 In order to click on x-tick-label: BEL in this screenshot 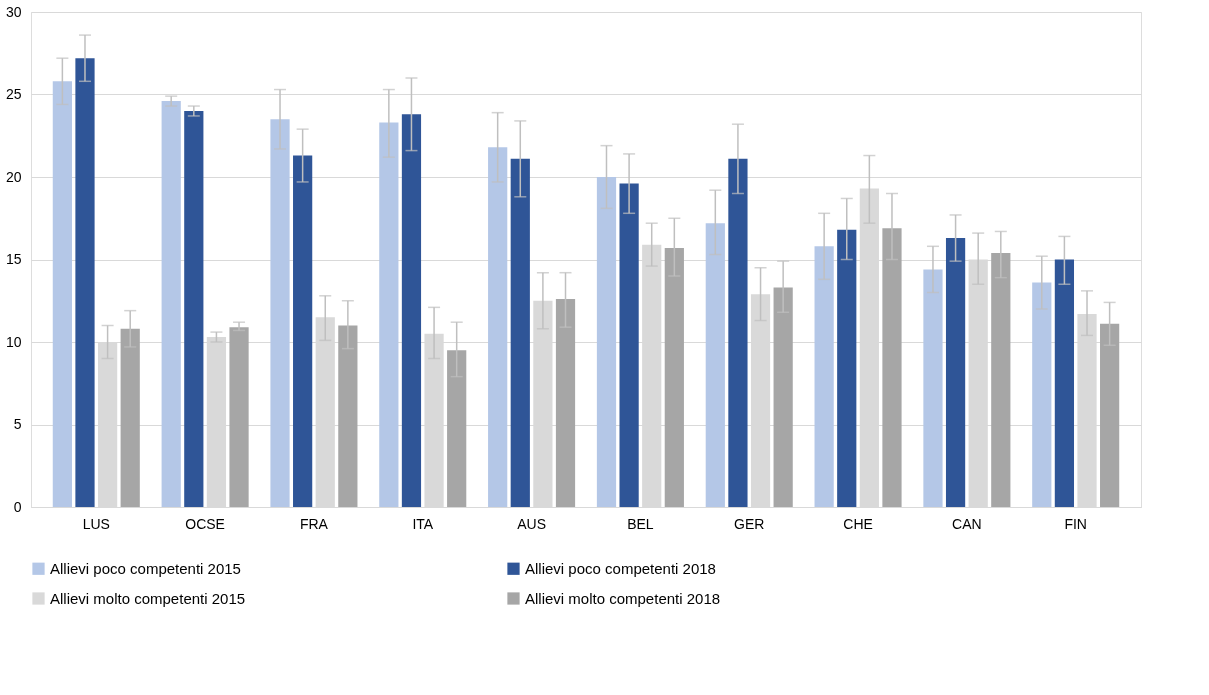, I will do `click(640, 523)`.